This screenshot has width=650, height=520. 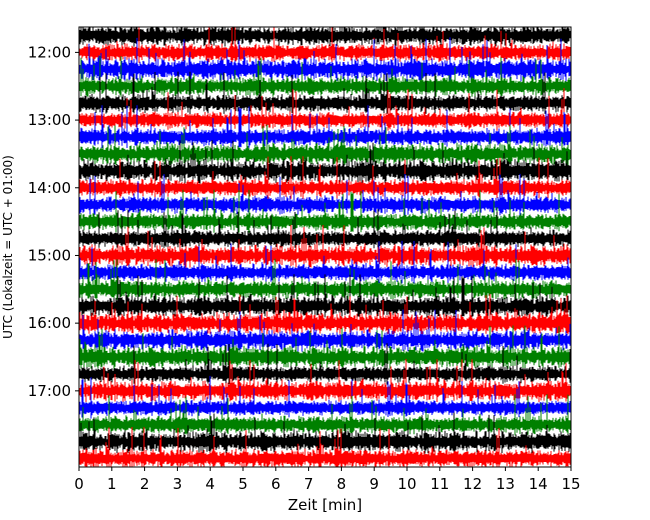 What do you see at coordinates (178, 484) in the screenshot?
I see `x-tick-label: 3` at bounding box center [178, 484].